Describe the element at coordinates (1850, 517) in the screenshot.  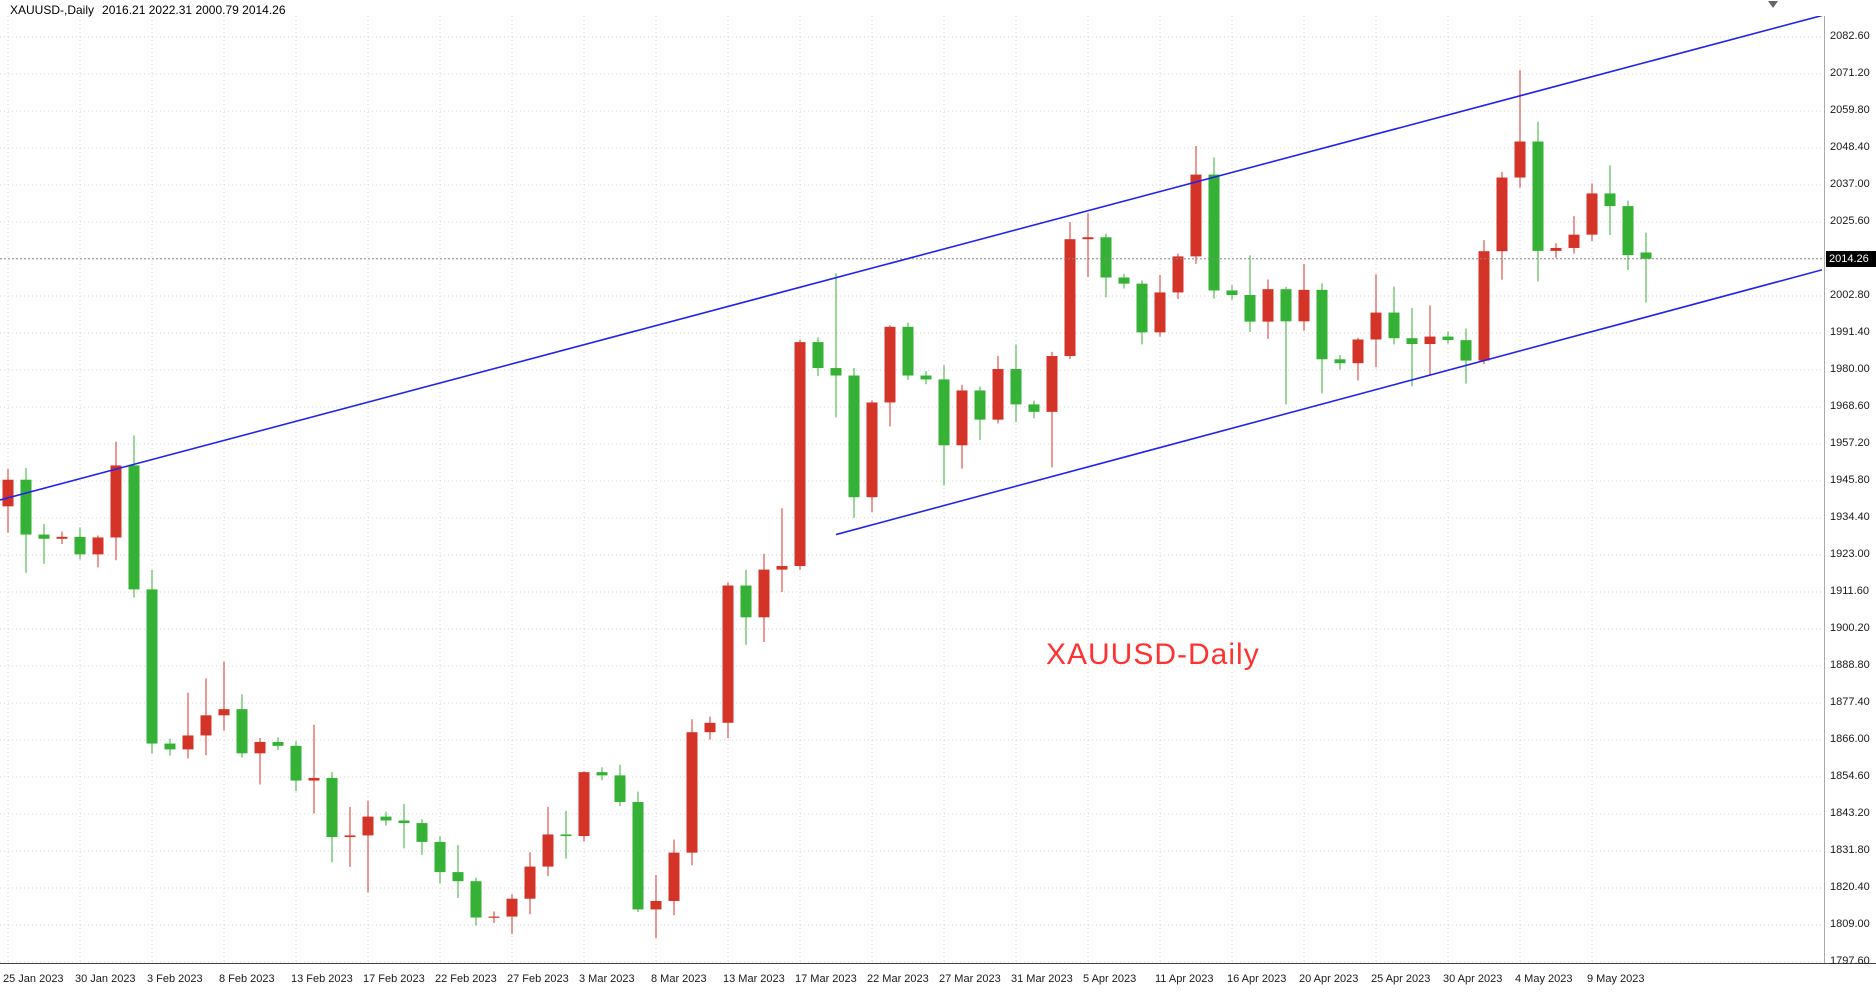
I see `price-axis-label: 1934.40` at that location.